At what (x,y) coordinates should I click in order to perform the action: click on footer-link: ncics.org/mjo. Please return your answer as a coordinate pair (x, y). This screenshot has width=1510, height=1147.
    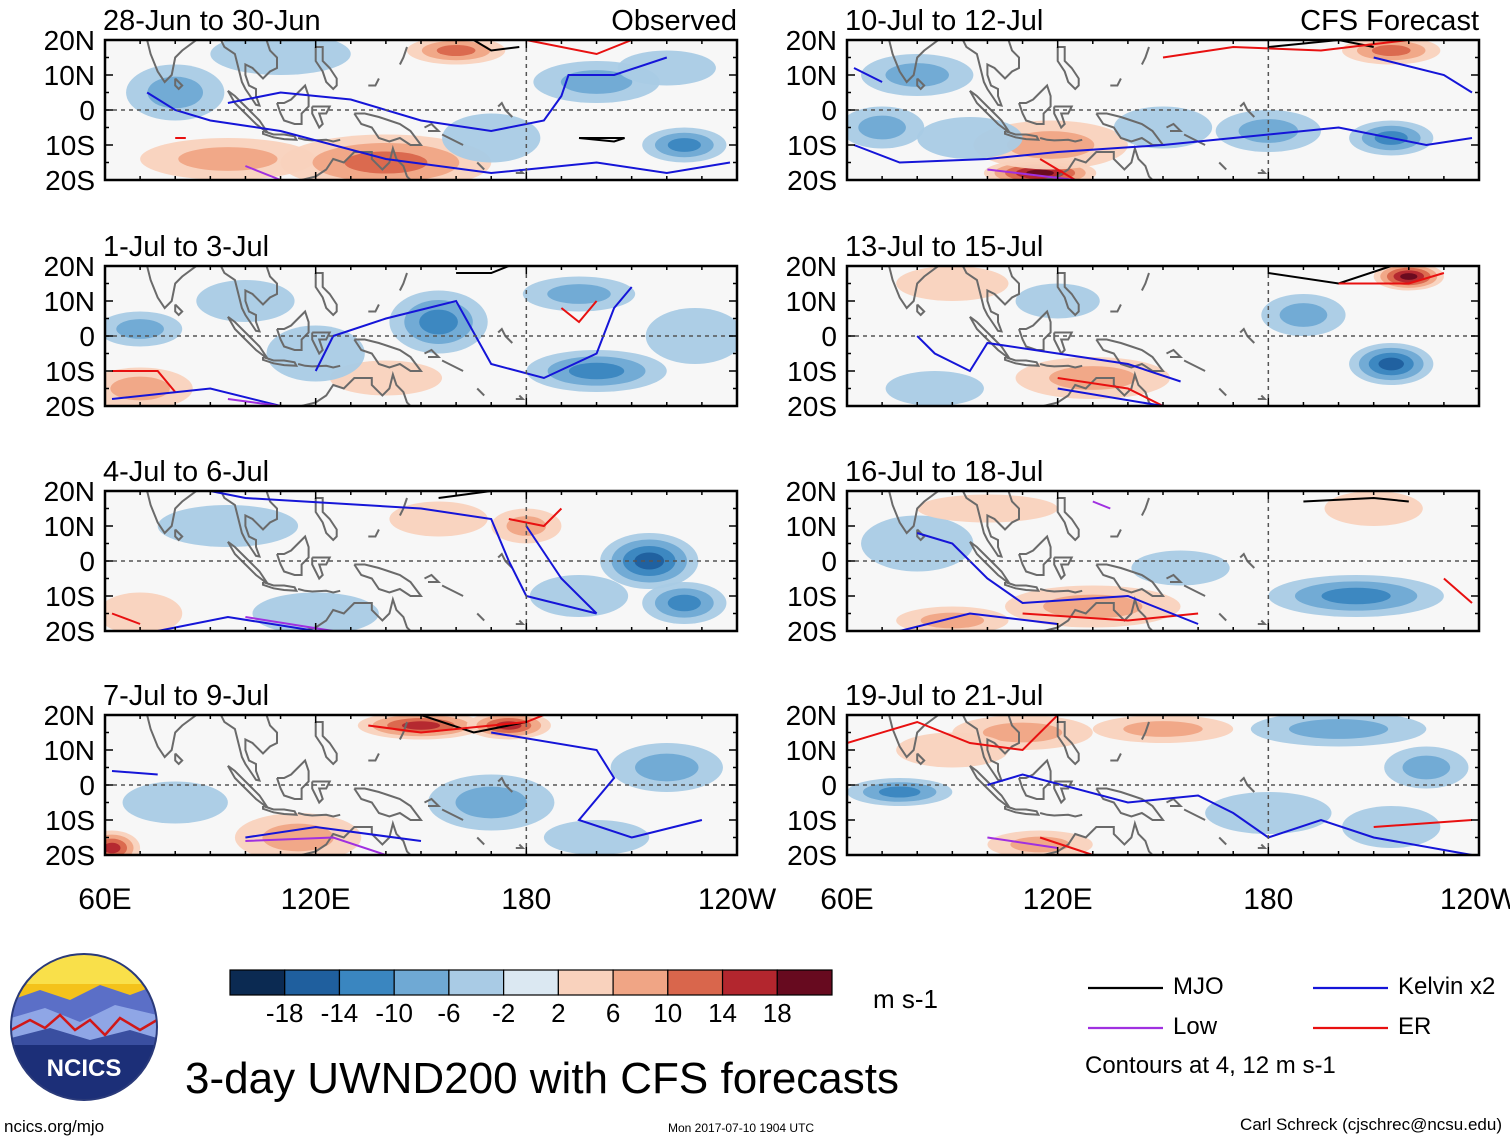
    Looking at the image, I should click on (54, 1126).